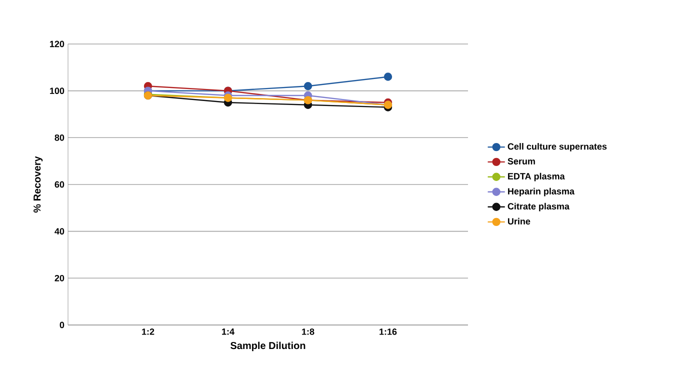 The height and width of the screenshot is (390, 694). What do you see at coordinates (59, 231) in the screenshot?
I see `y-tick-label: 40` at bounding box center [59, 231].